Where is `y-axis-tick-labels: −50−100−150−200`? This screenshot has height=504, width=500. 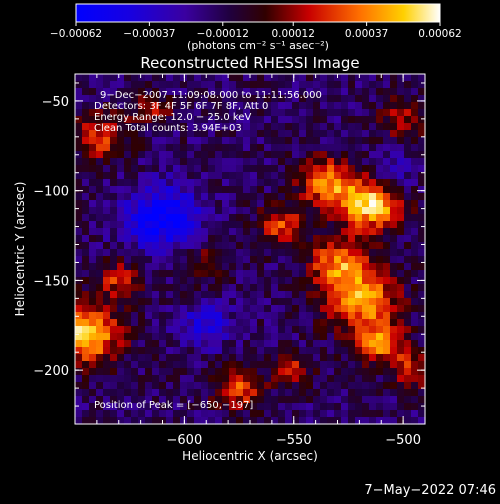
y-axis-tick-labels: −50−100−150−200 is located at coordinates (51, 237).